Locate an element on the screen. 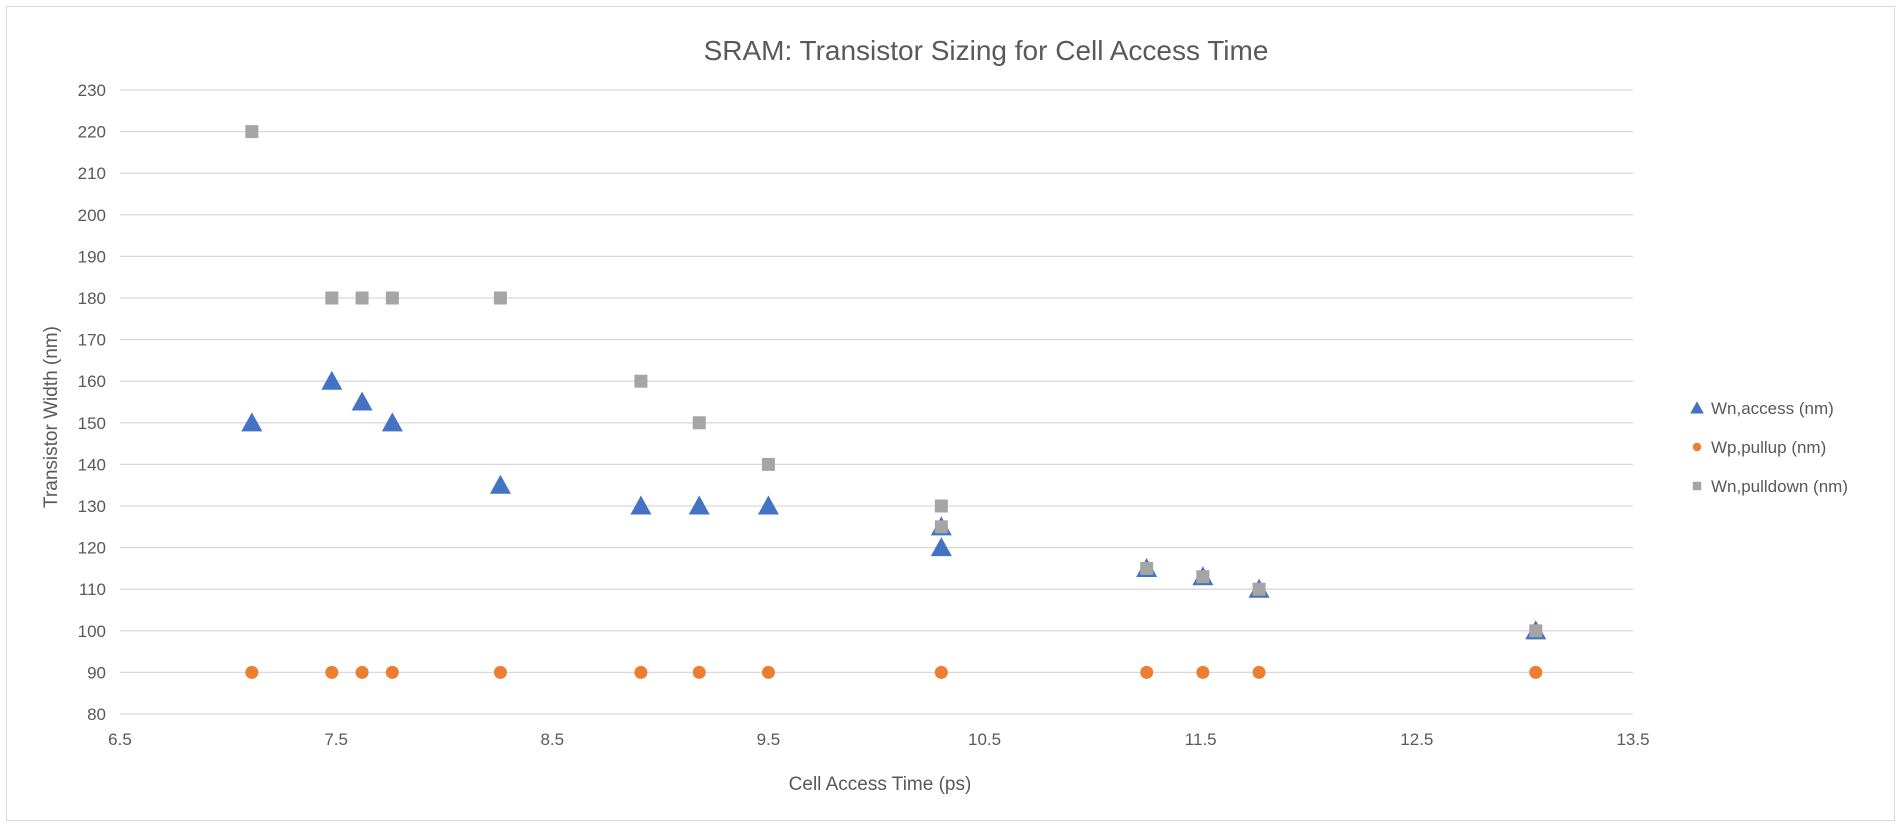 Image resolution: width=1903 pixels, height=830 pixels. y-tick-label: 230 is located at coordinates (92, 90).